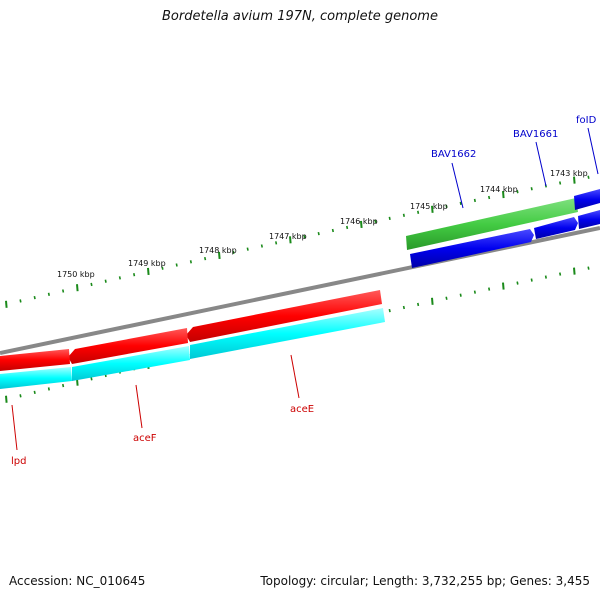 The image size is (600, 600). What do you see at coordinates (457, 185) in the screenshot?
I see `leader-BAV1662` at bounding box center [457, 185].